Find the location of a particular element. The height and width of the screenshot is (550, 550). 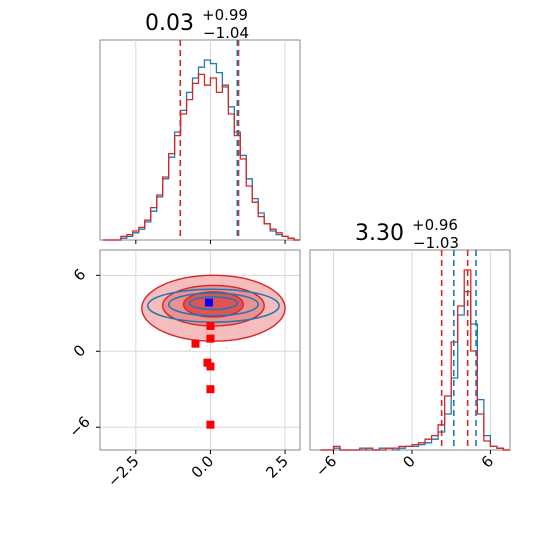

marginal-histogram-y-grid is located at coordinates (412, 350).